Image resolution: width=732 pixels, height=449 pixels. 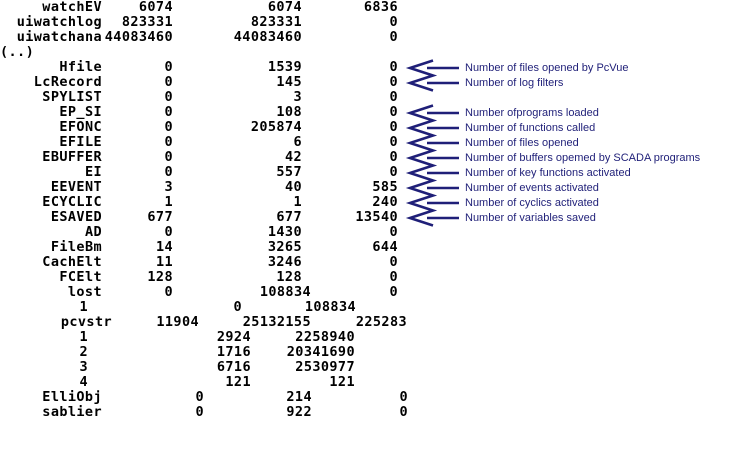 What do you see at coordinates (325, 337) in the screenshot?
I see `row-value: 2258940` at bounding box center [325, 337].